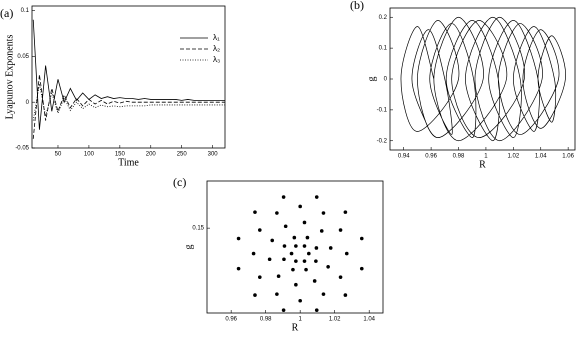  What do you see at coordinates (216, 37) in the screenshot?
I see `legend-label: λ₁` at bounding box center [216, 37].